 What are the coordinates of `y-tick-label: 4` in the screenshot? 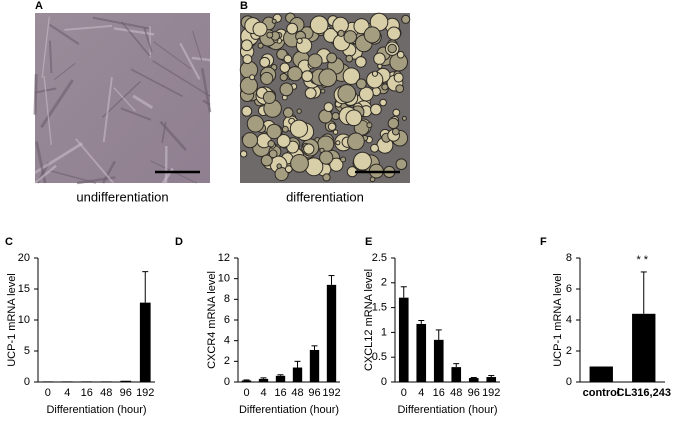 It's located at (227, 341).